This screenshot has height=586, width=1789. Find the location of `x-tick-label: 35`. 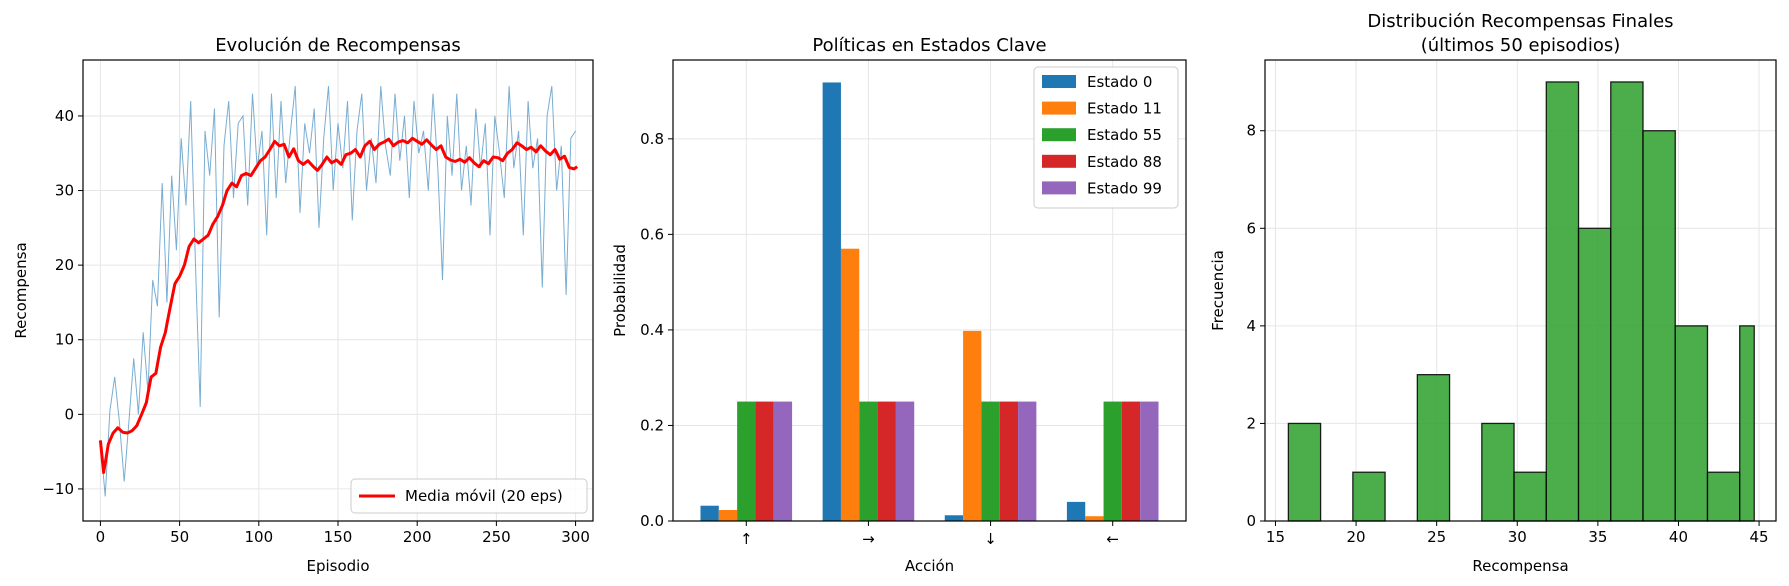

x-tick-label: 35 is located at coordinates (1597, 537).